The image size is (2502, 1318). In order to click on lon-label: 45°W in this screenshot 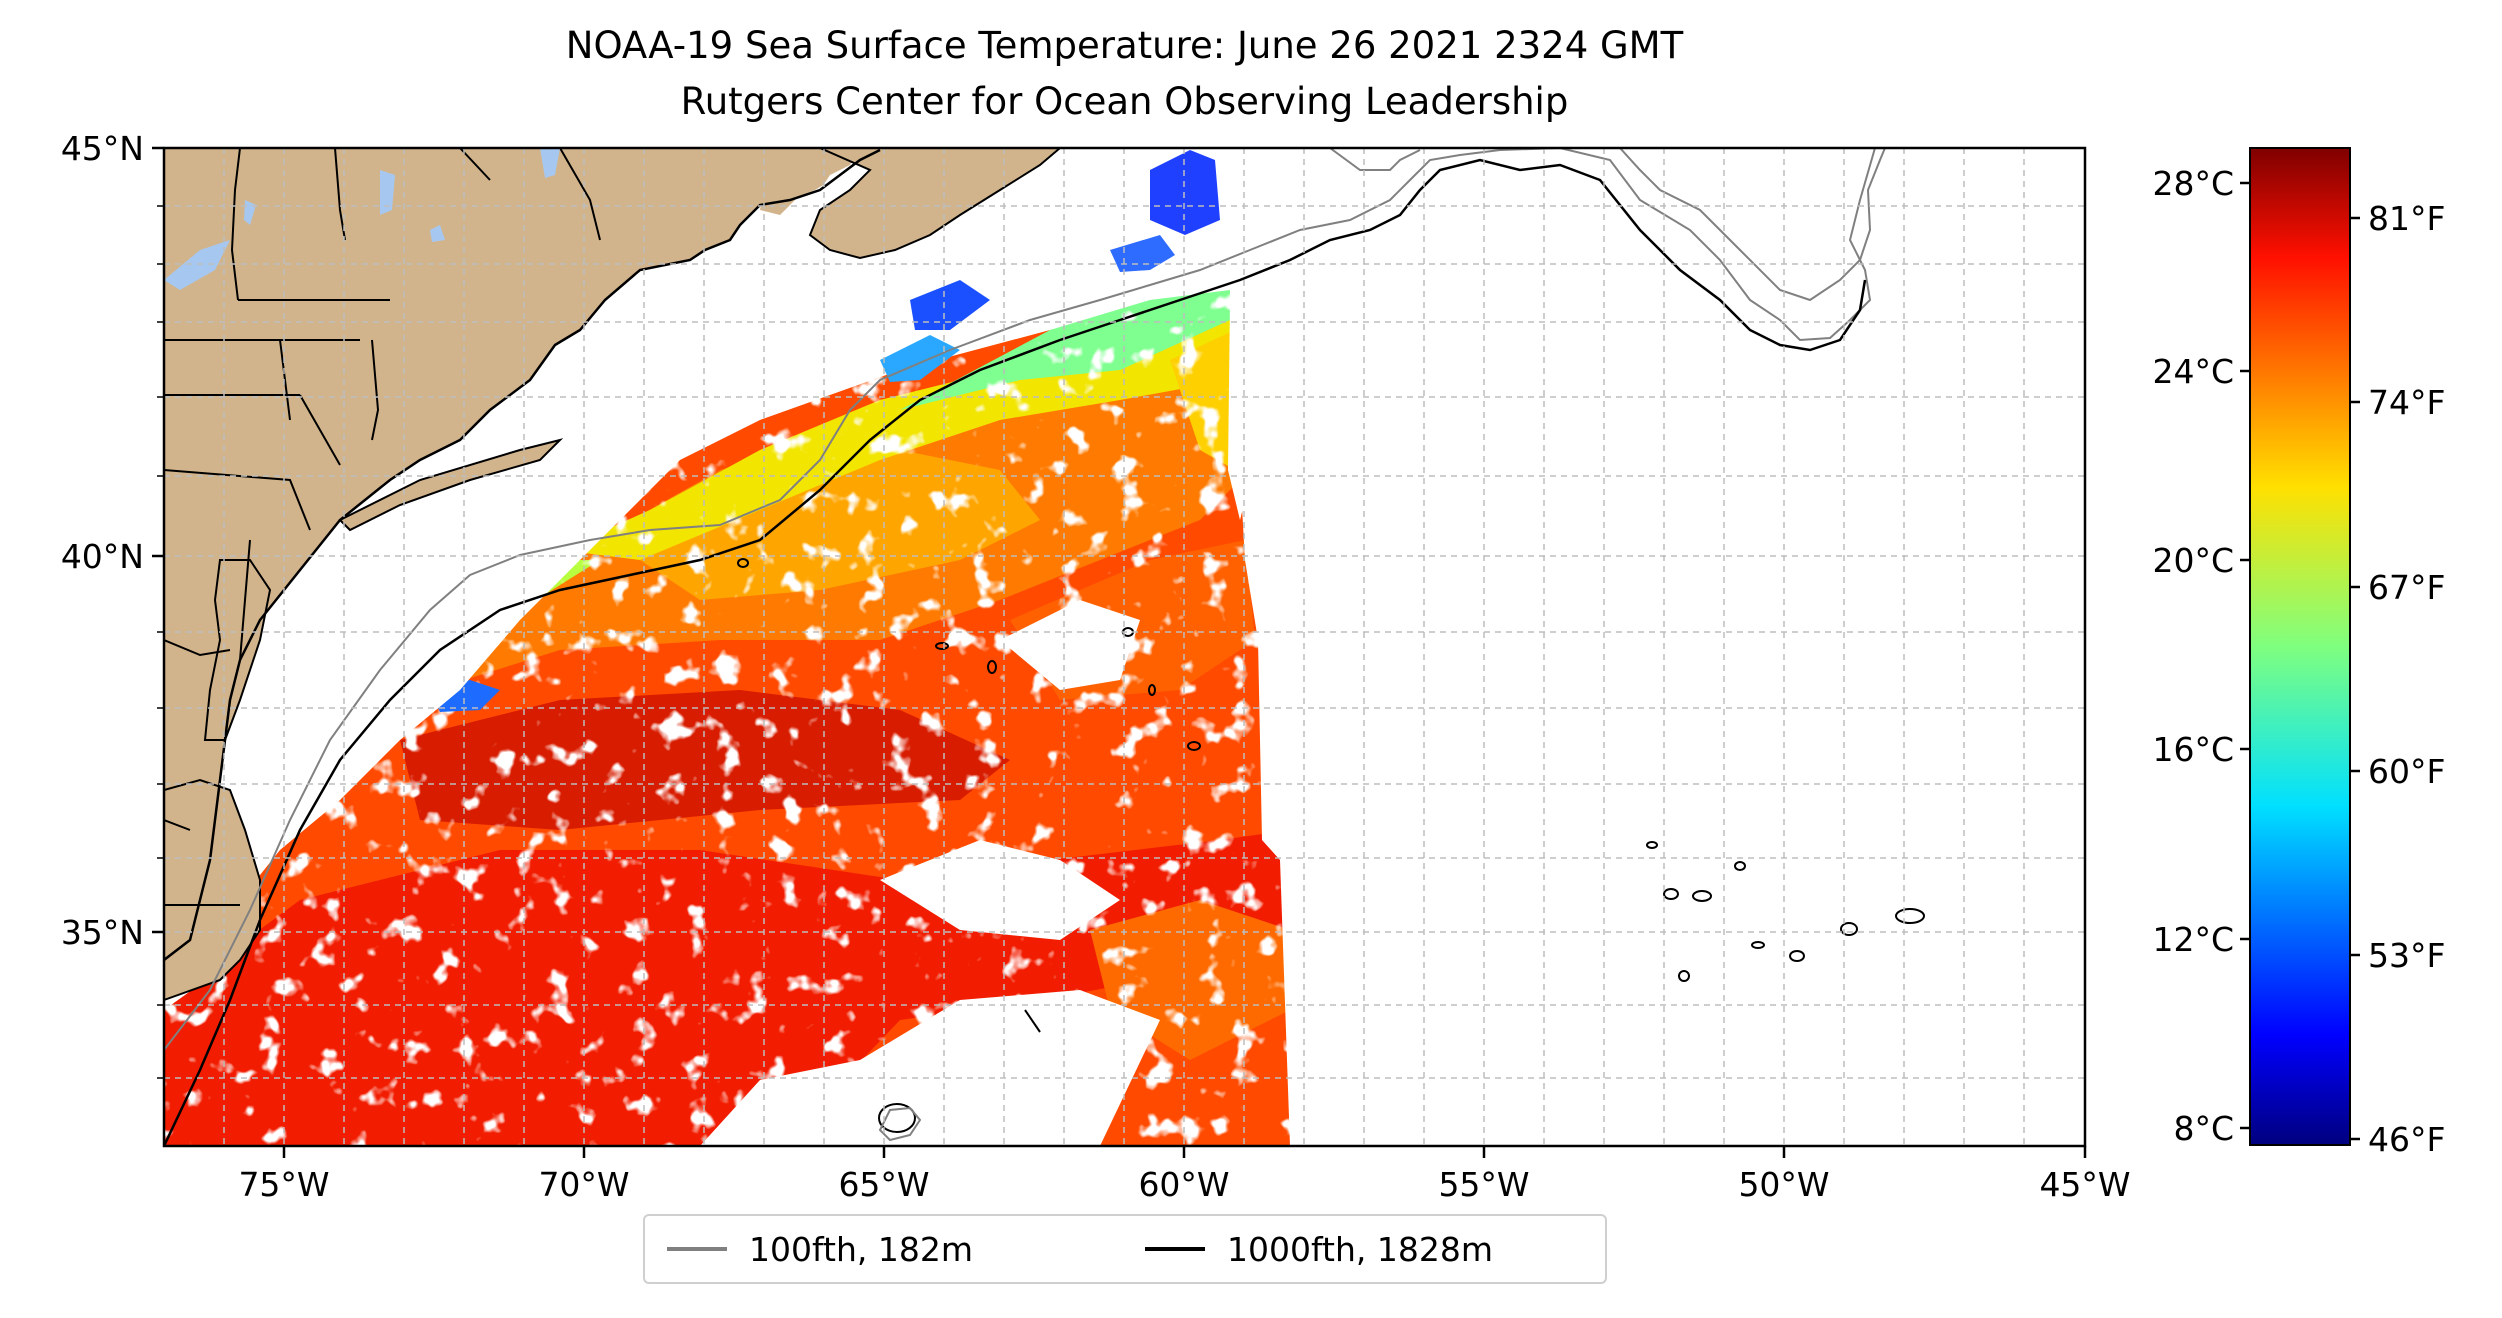, I will do `click(2084, 1184)`.